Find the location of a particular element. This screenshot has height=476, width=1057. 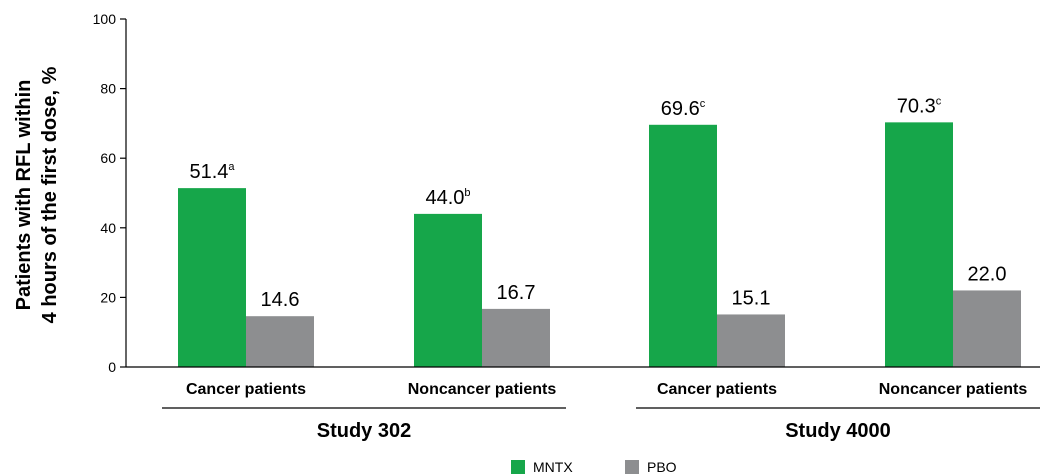

y-tick-label: 40 is located at coordinates (108, 228).